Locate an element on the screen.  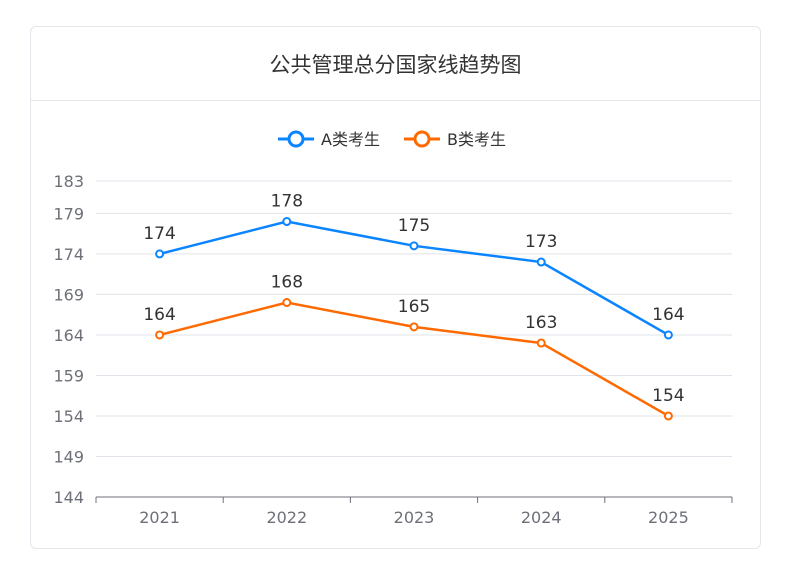
data-label: 168 is located at coordinates (287, 283).